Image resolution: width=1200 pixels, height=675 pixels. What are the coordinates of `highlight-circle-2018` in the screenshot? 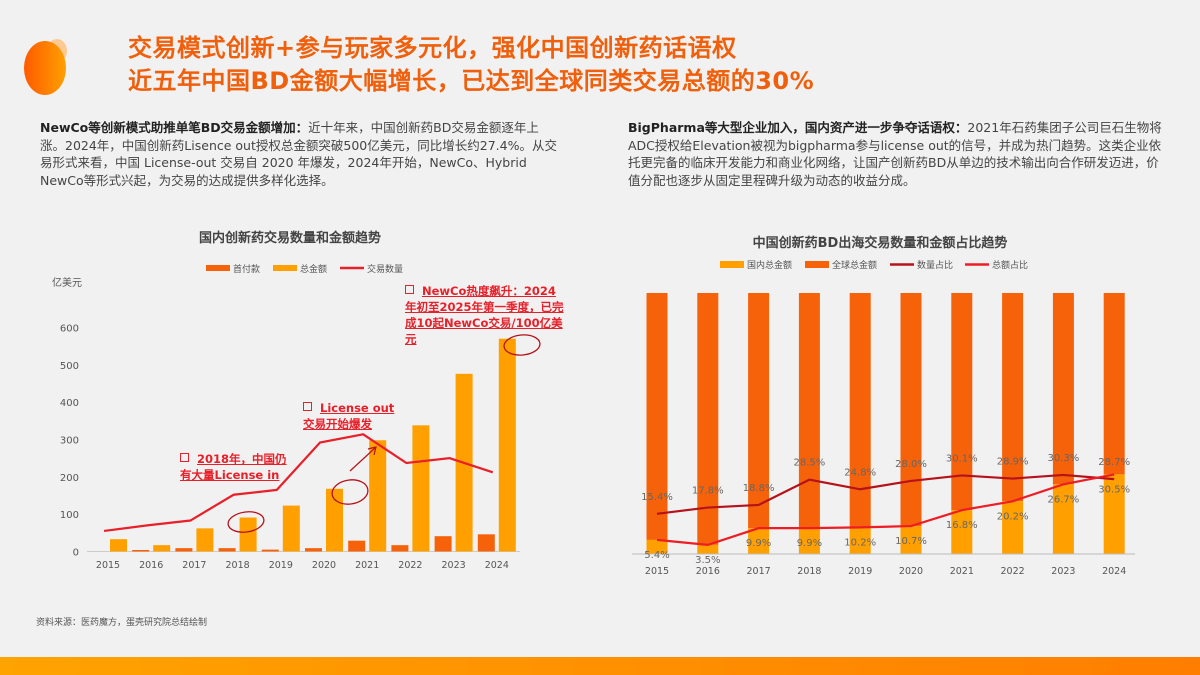 It's located at (246, 522).